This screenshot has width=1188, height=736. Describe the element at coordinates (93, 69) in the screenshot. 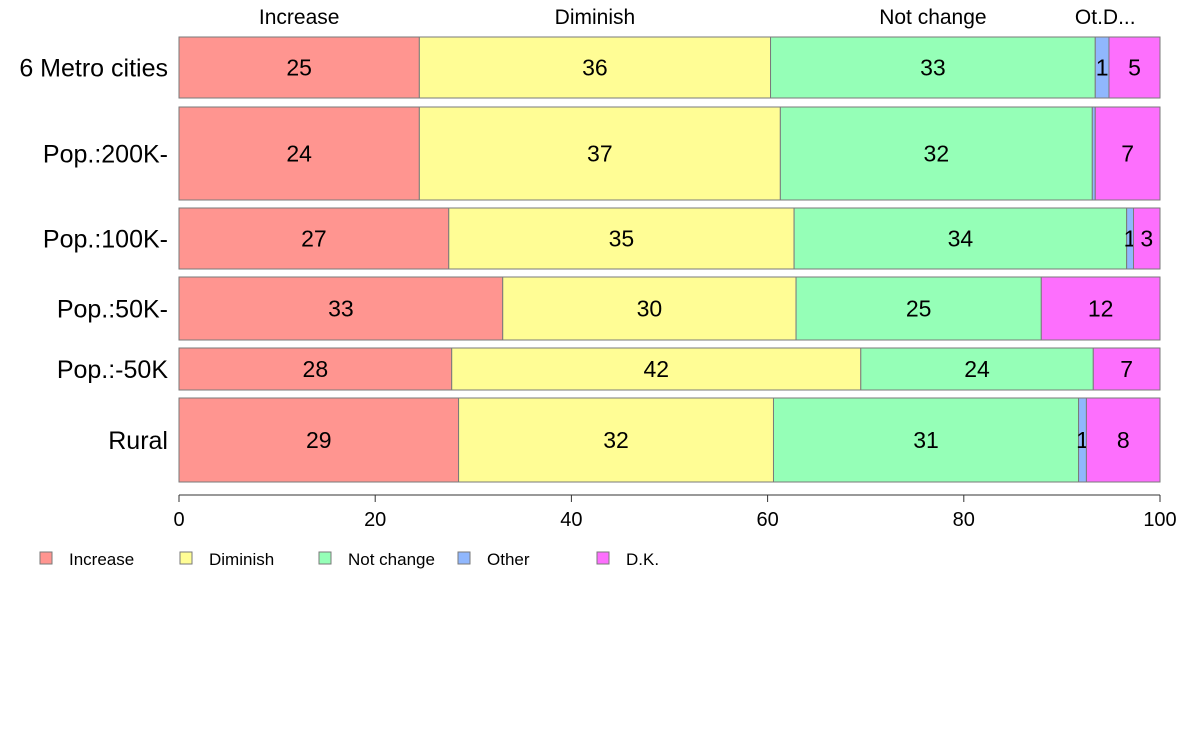

I see `category-label-0: 6 Metro cities` at that location.